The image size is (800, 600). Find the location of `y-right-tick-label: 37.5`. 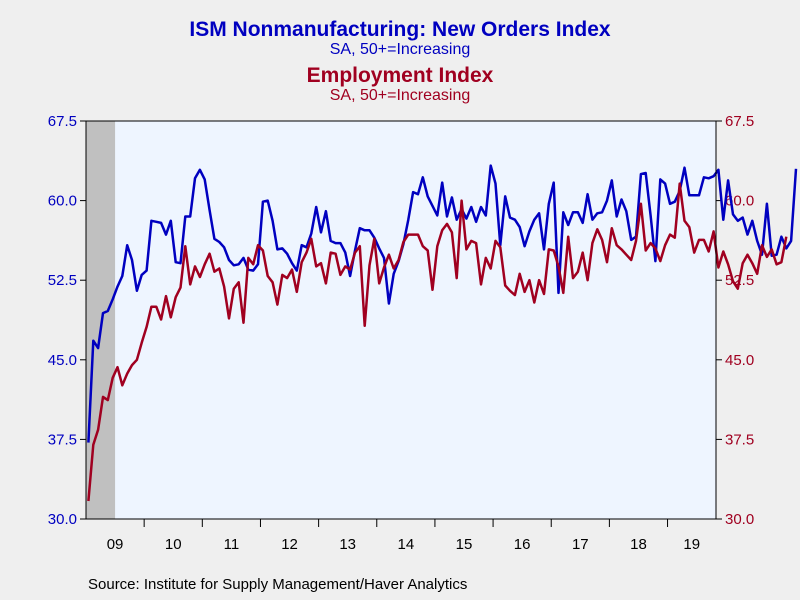

y-right-tick-label: 37.5 is located at coordinates (739, 439).